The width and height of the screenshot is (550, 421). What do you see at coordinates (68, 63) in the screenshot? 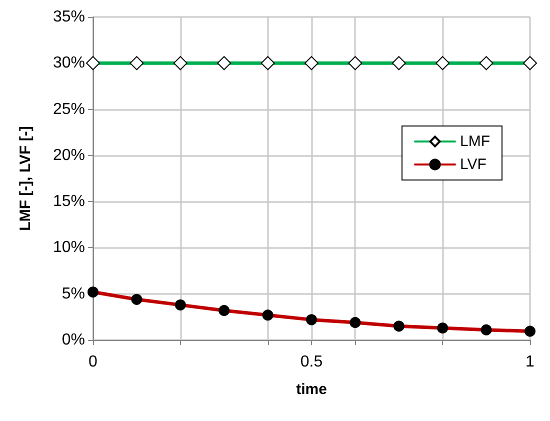
I see `y-tick-label: 30%` at bounding box center [68, 63].